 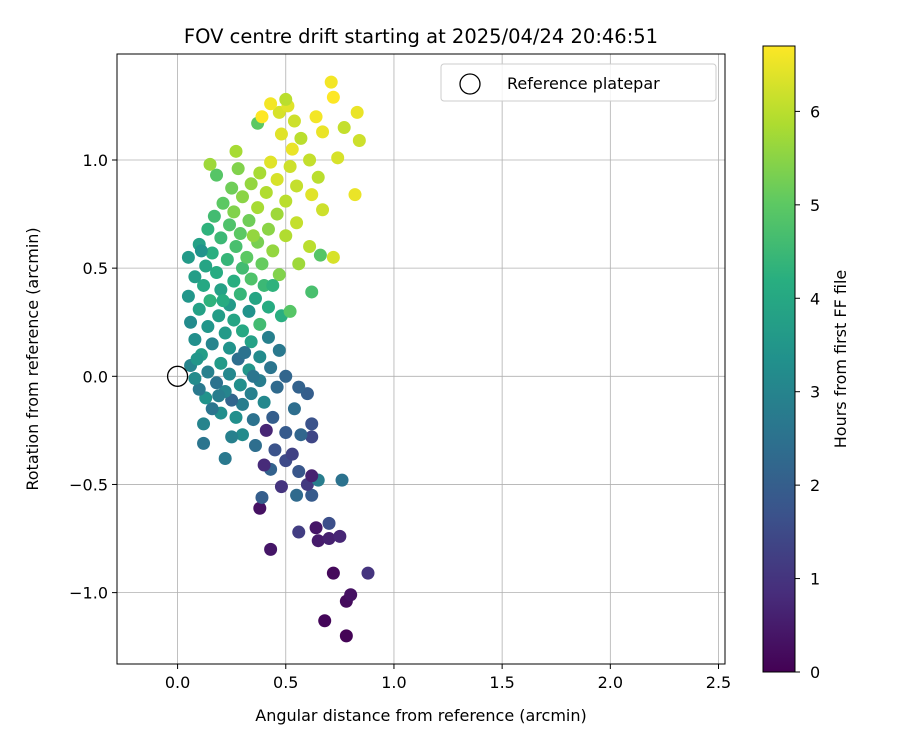 I want to click on colorbar: 0 1 2 3 4 5 6 Hours from first FF file, so click(x=806, y=363).